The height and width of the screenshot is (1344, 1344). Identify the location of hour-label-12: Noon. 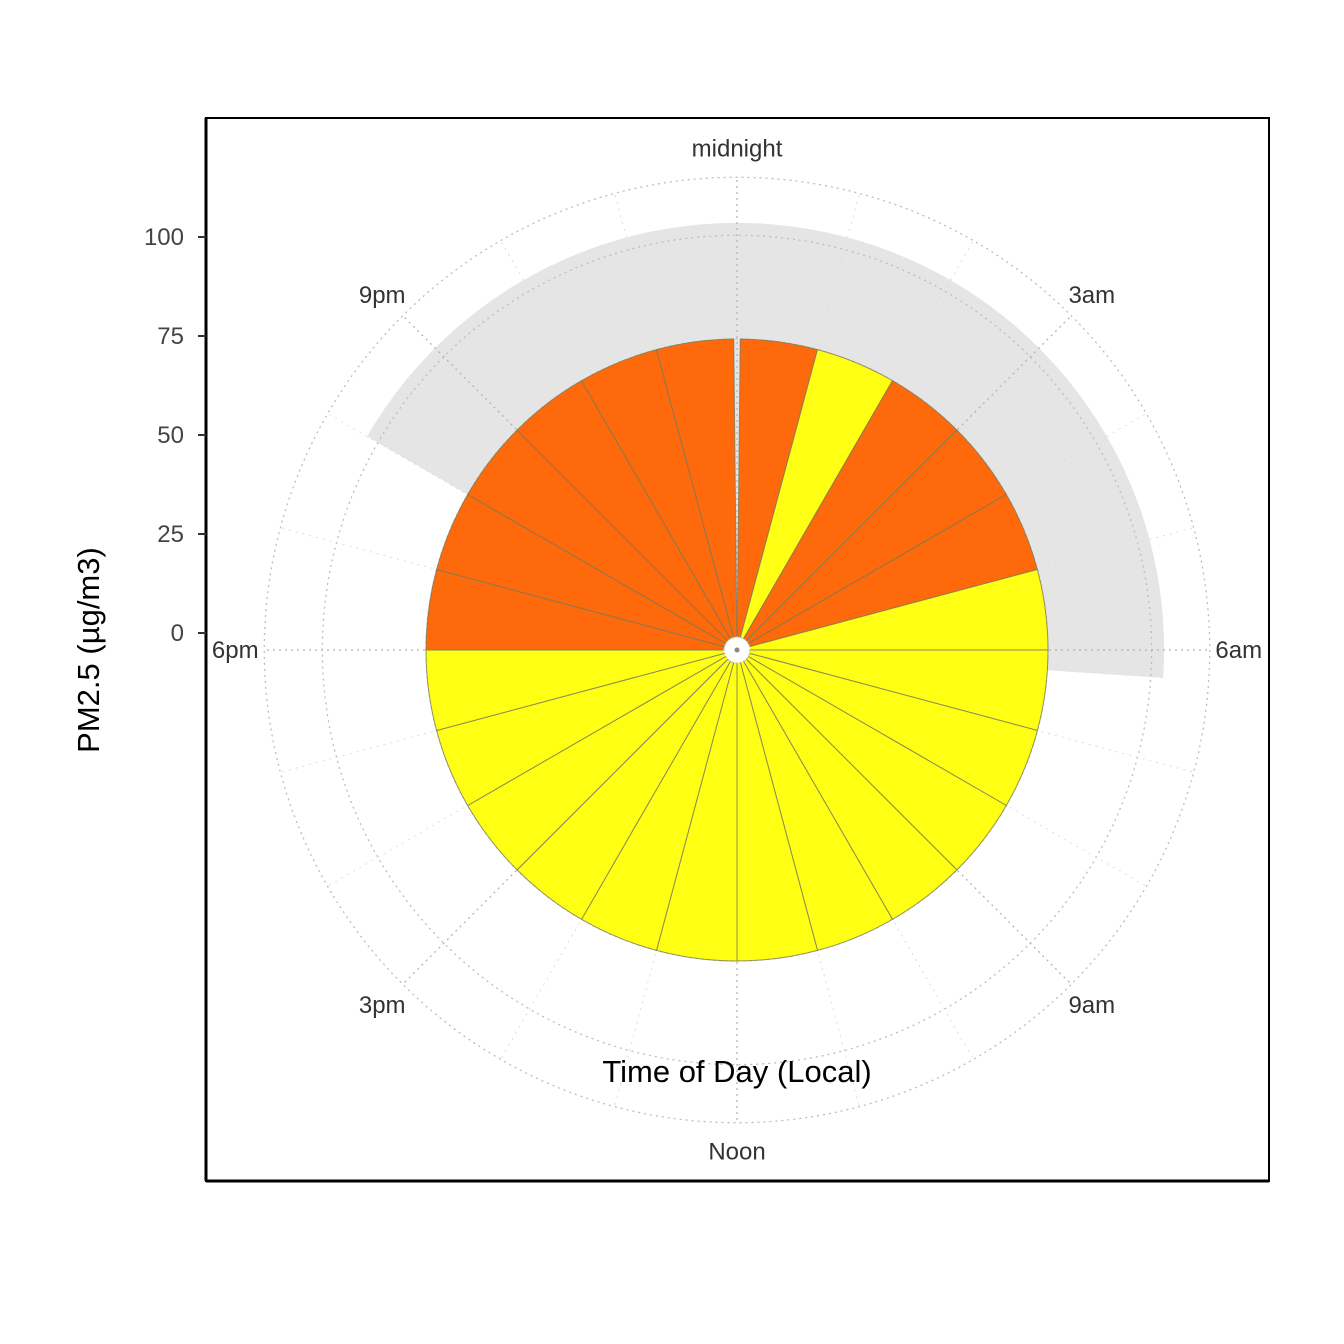
(736, 1152).